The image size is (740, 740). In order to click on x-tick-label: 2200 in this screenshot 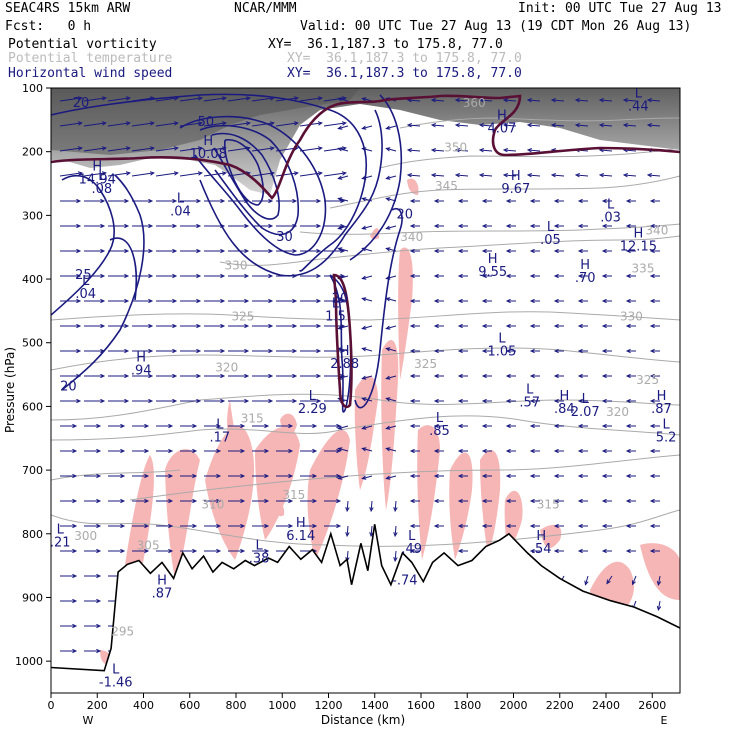, I will do `click(560, 705)`.